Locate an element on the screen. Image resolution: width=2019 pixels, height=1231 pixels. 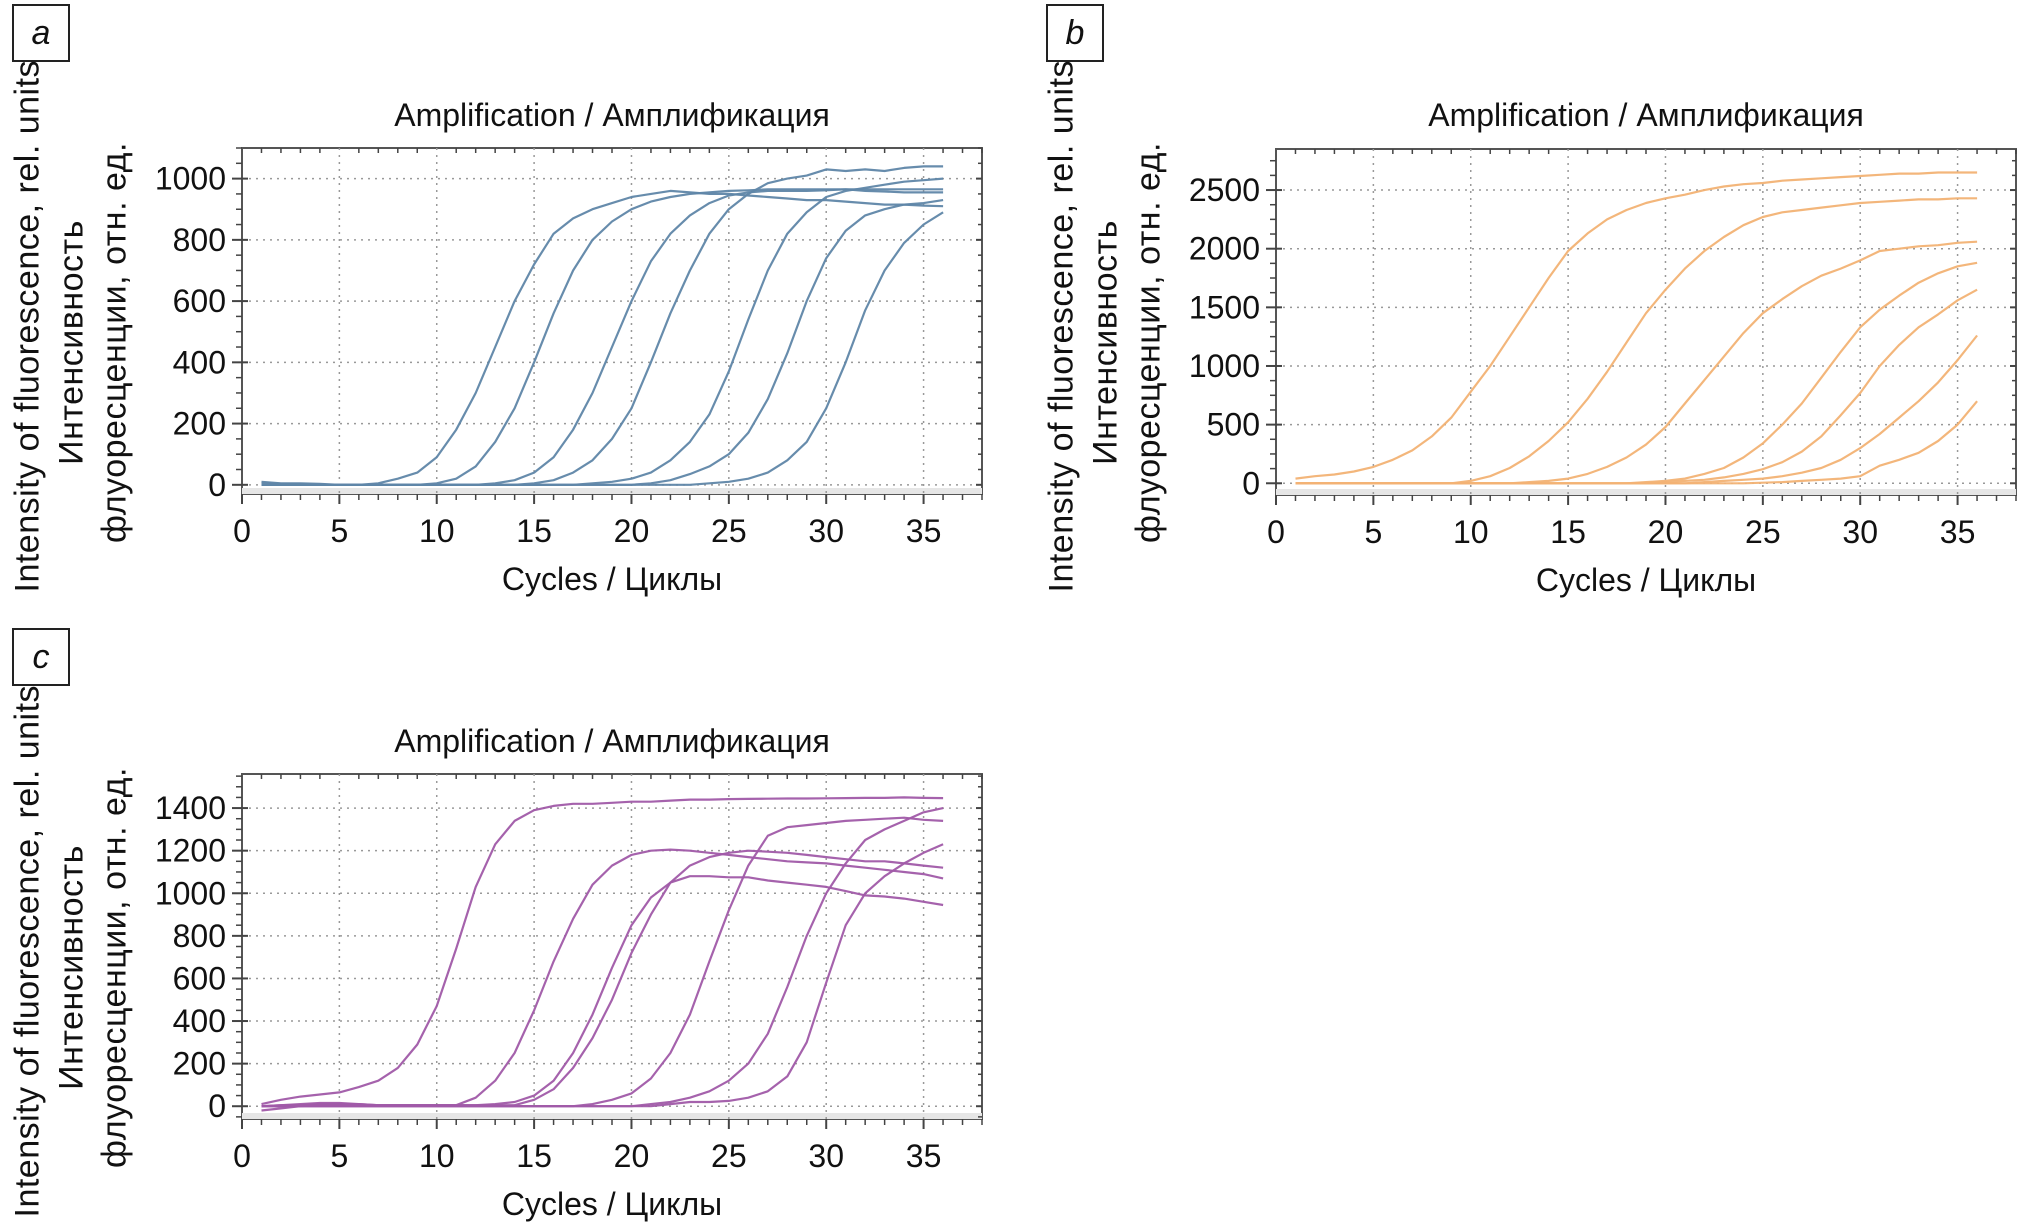
plot-bottom-band-c is located at coordinates (612, 1116).